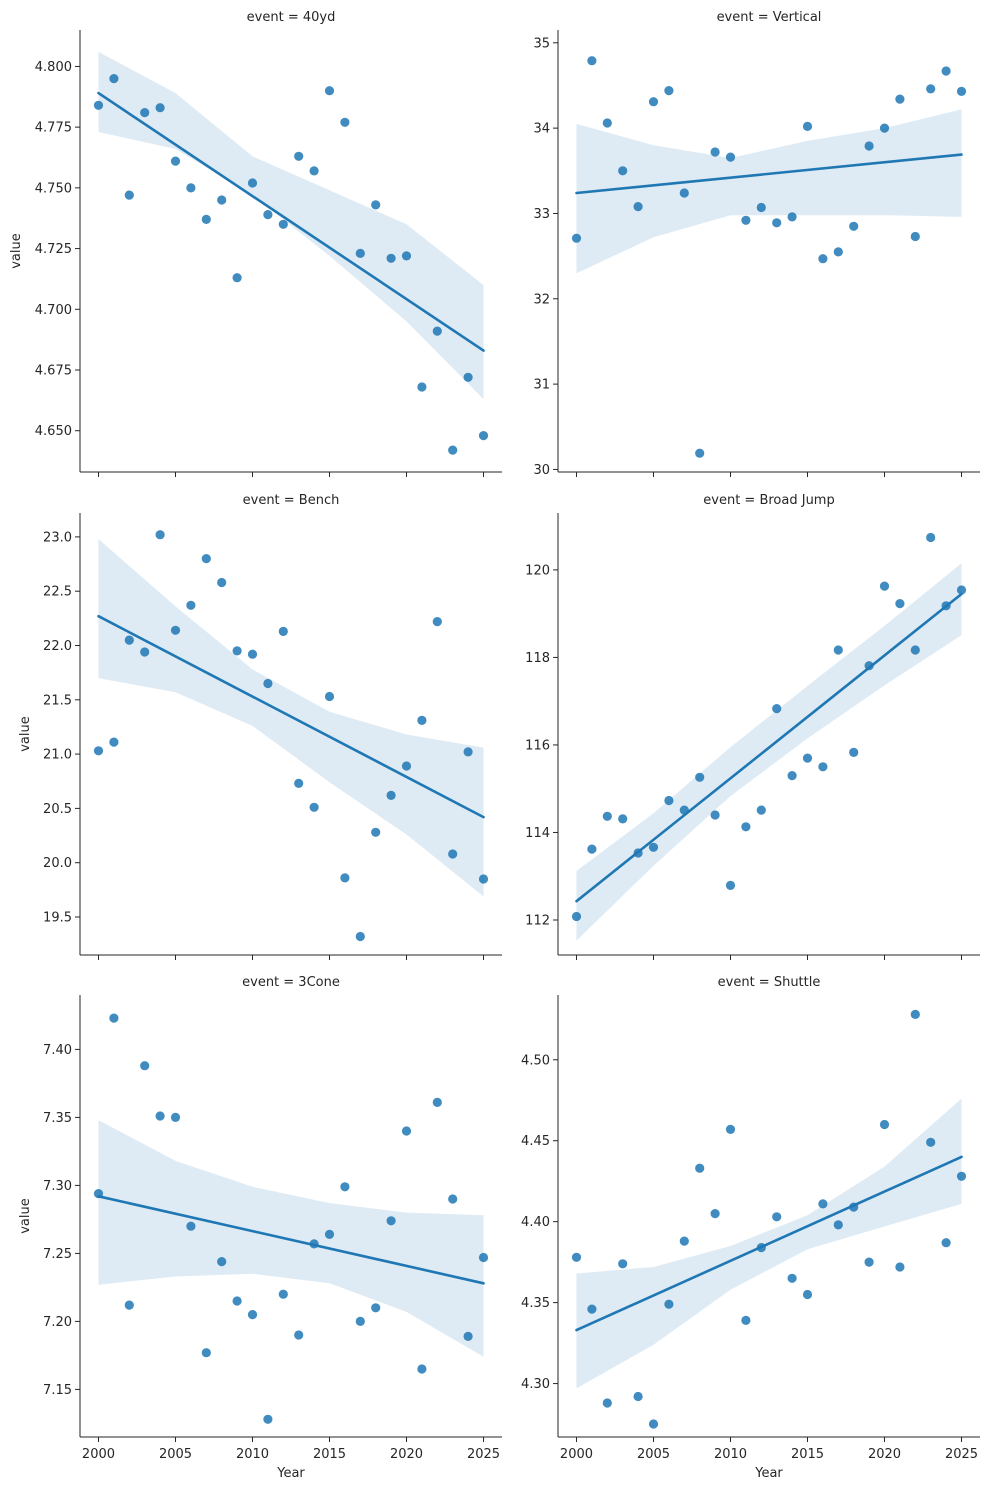 The width and height of the screenshot is (989, 1490). What do you see at coordinates (768, 500) in the screenshot?
I see `panel-title: event = Broad Jump` at bounding box center [768, 500].